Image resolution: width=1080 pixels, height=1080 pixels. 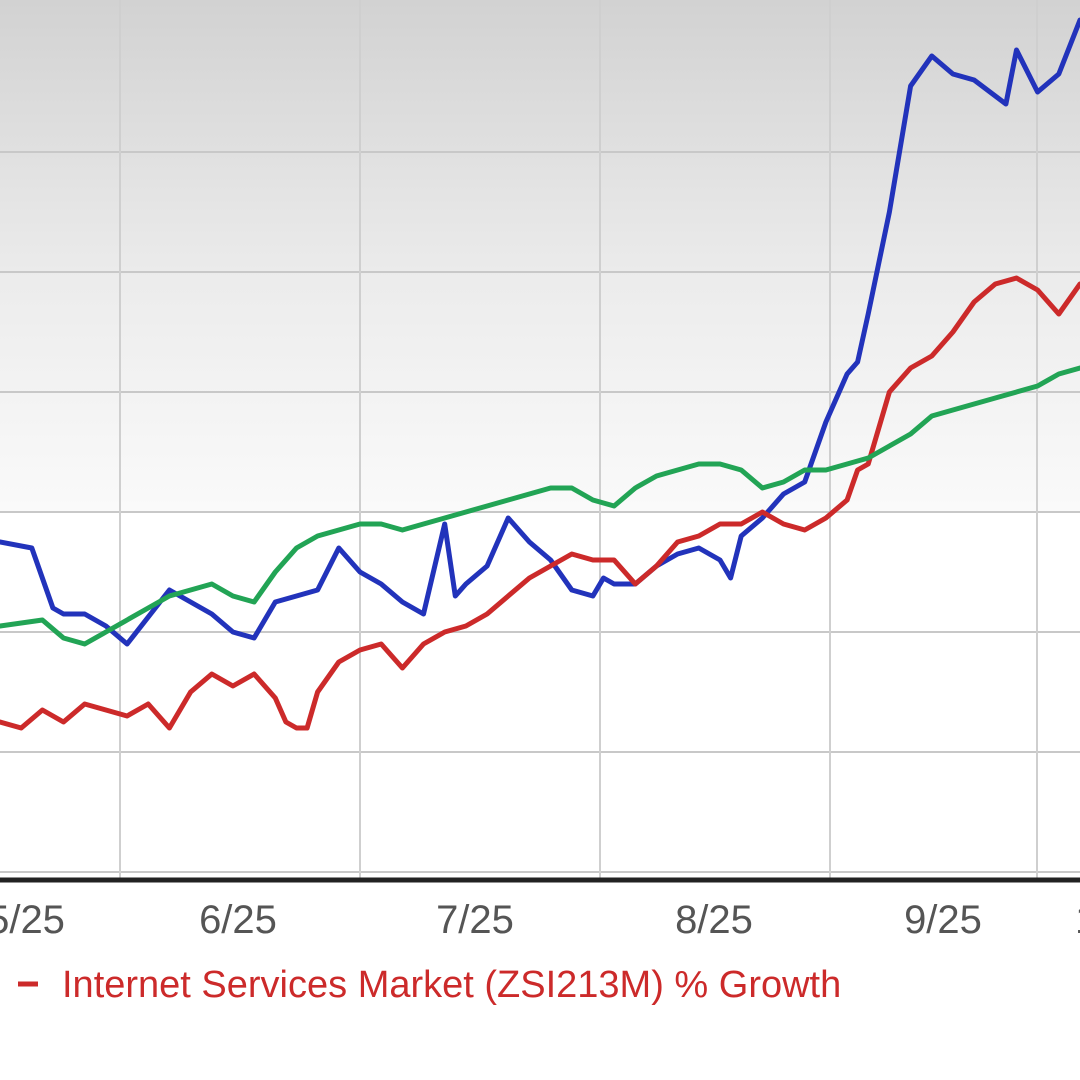 I want to click on x-tick-label: 8/25, so click(x=714, y=920).